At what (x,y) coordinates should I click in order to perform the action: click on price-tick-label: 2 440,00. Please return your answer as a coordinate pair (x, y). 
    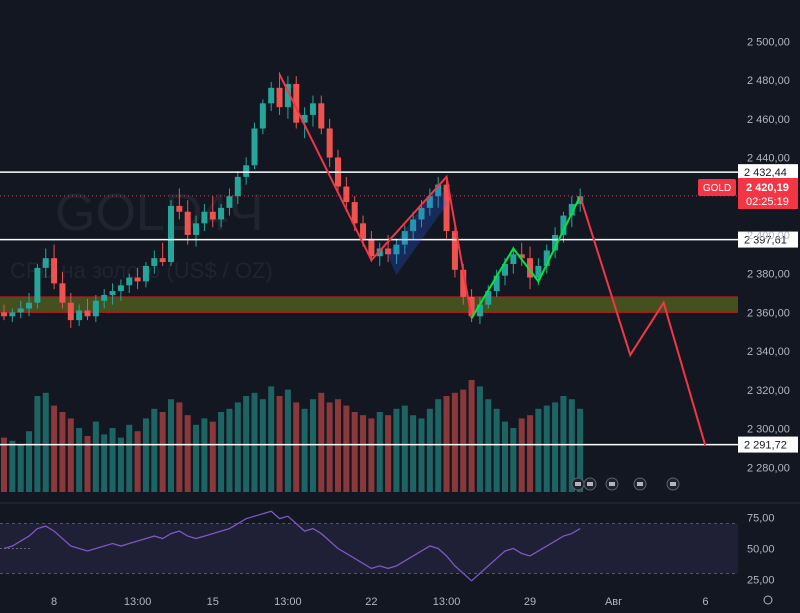
    Looking at the image, I should click on (768, 159).